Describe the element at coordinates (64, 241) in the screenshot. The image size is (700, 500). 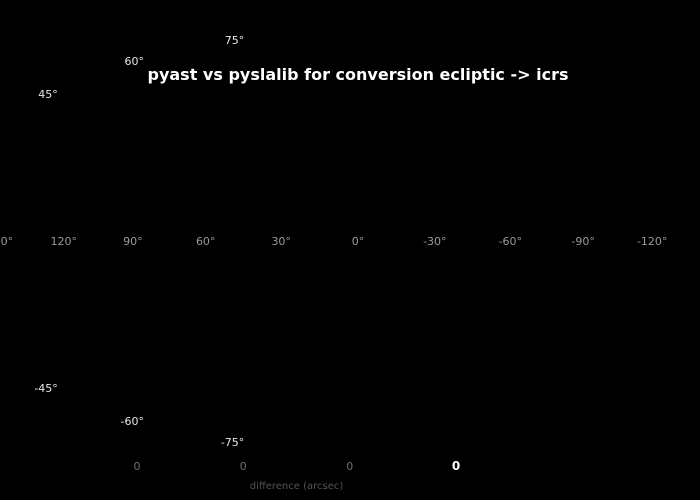
I see `longitude-tick-label: 120°` at that location.